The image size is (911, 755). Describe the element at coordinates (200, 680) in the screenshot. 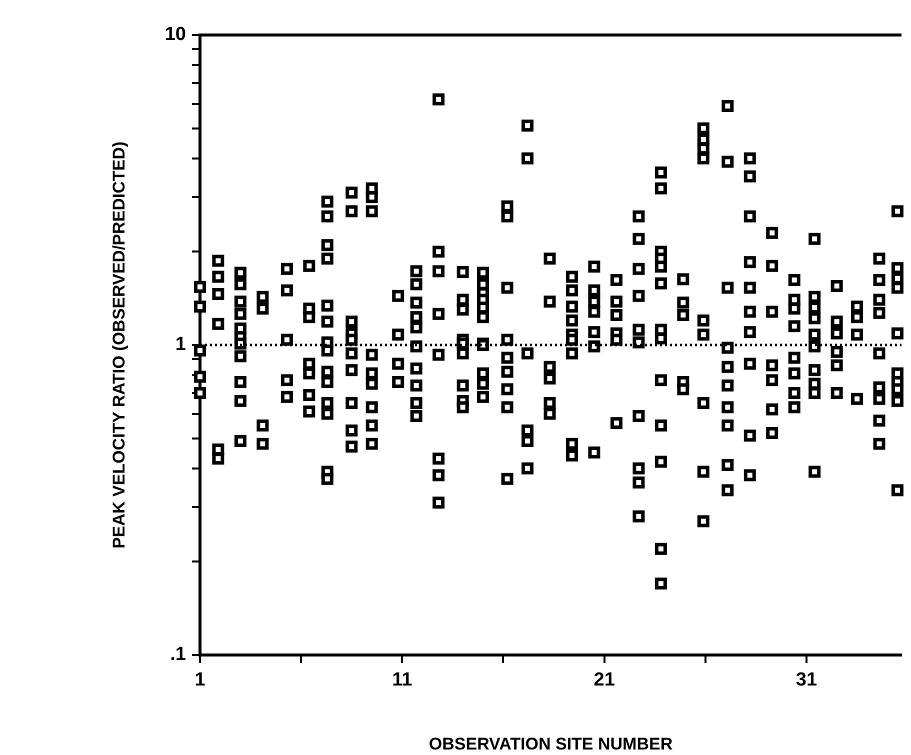

I see `x-tick-label: 1` at that location.